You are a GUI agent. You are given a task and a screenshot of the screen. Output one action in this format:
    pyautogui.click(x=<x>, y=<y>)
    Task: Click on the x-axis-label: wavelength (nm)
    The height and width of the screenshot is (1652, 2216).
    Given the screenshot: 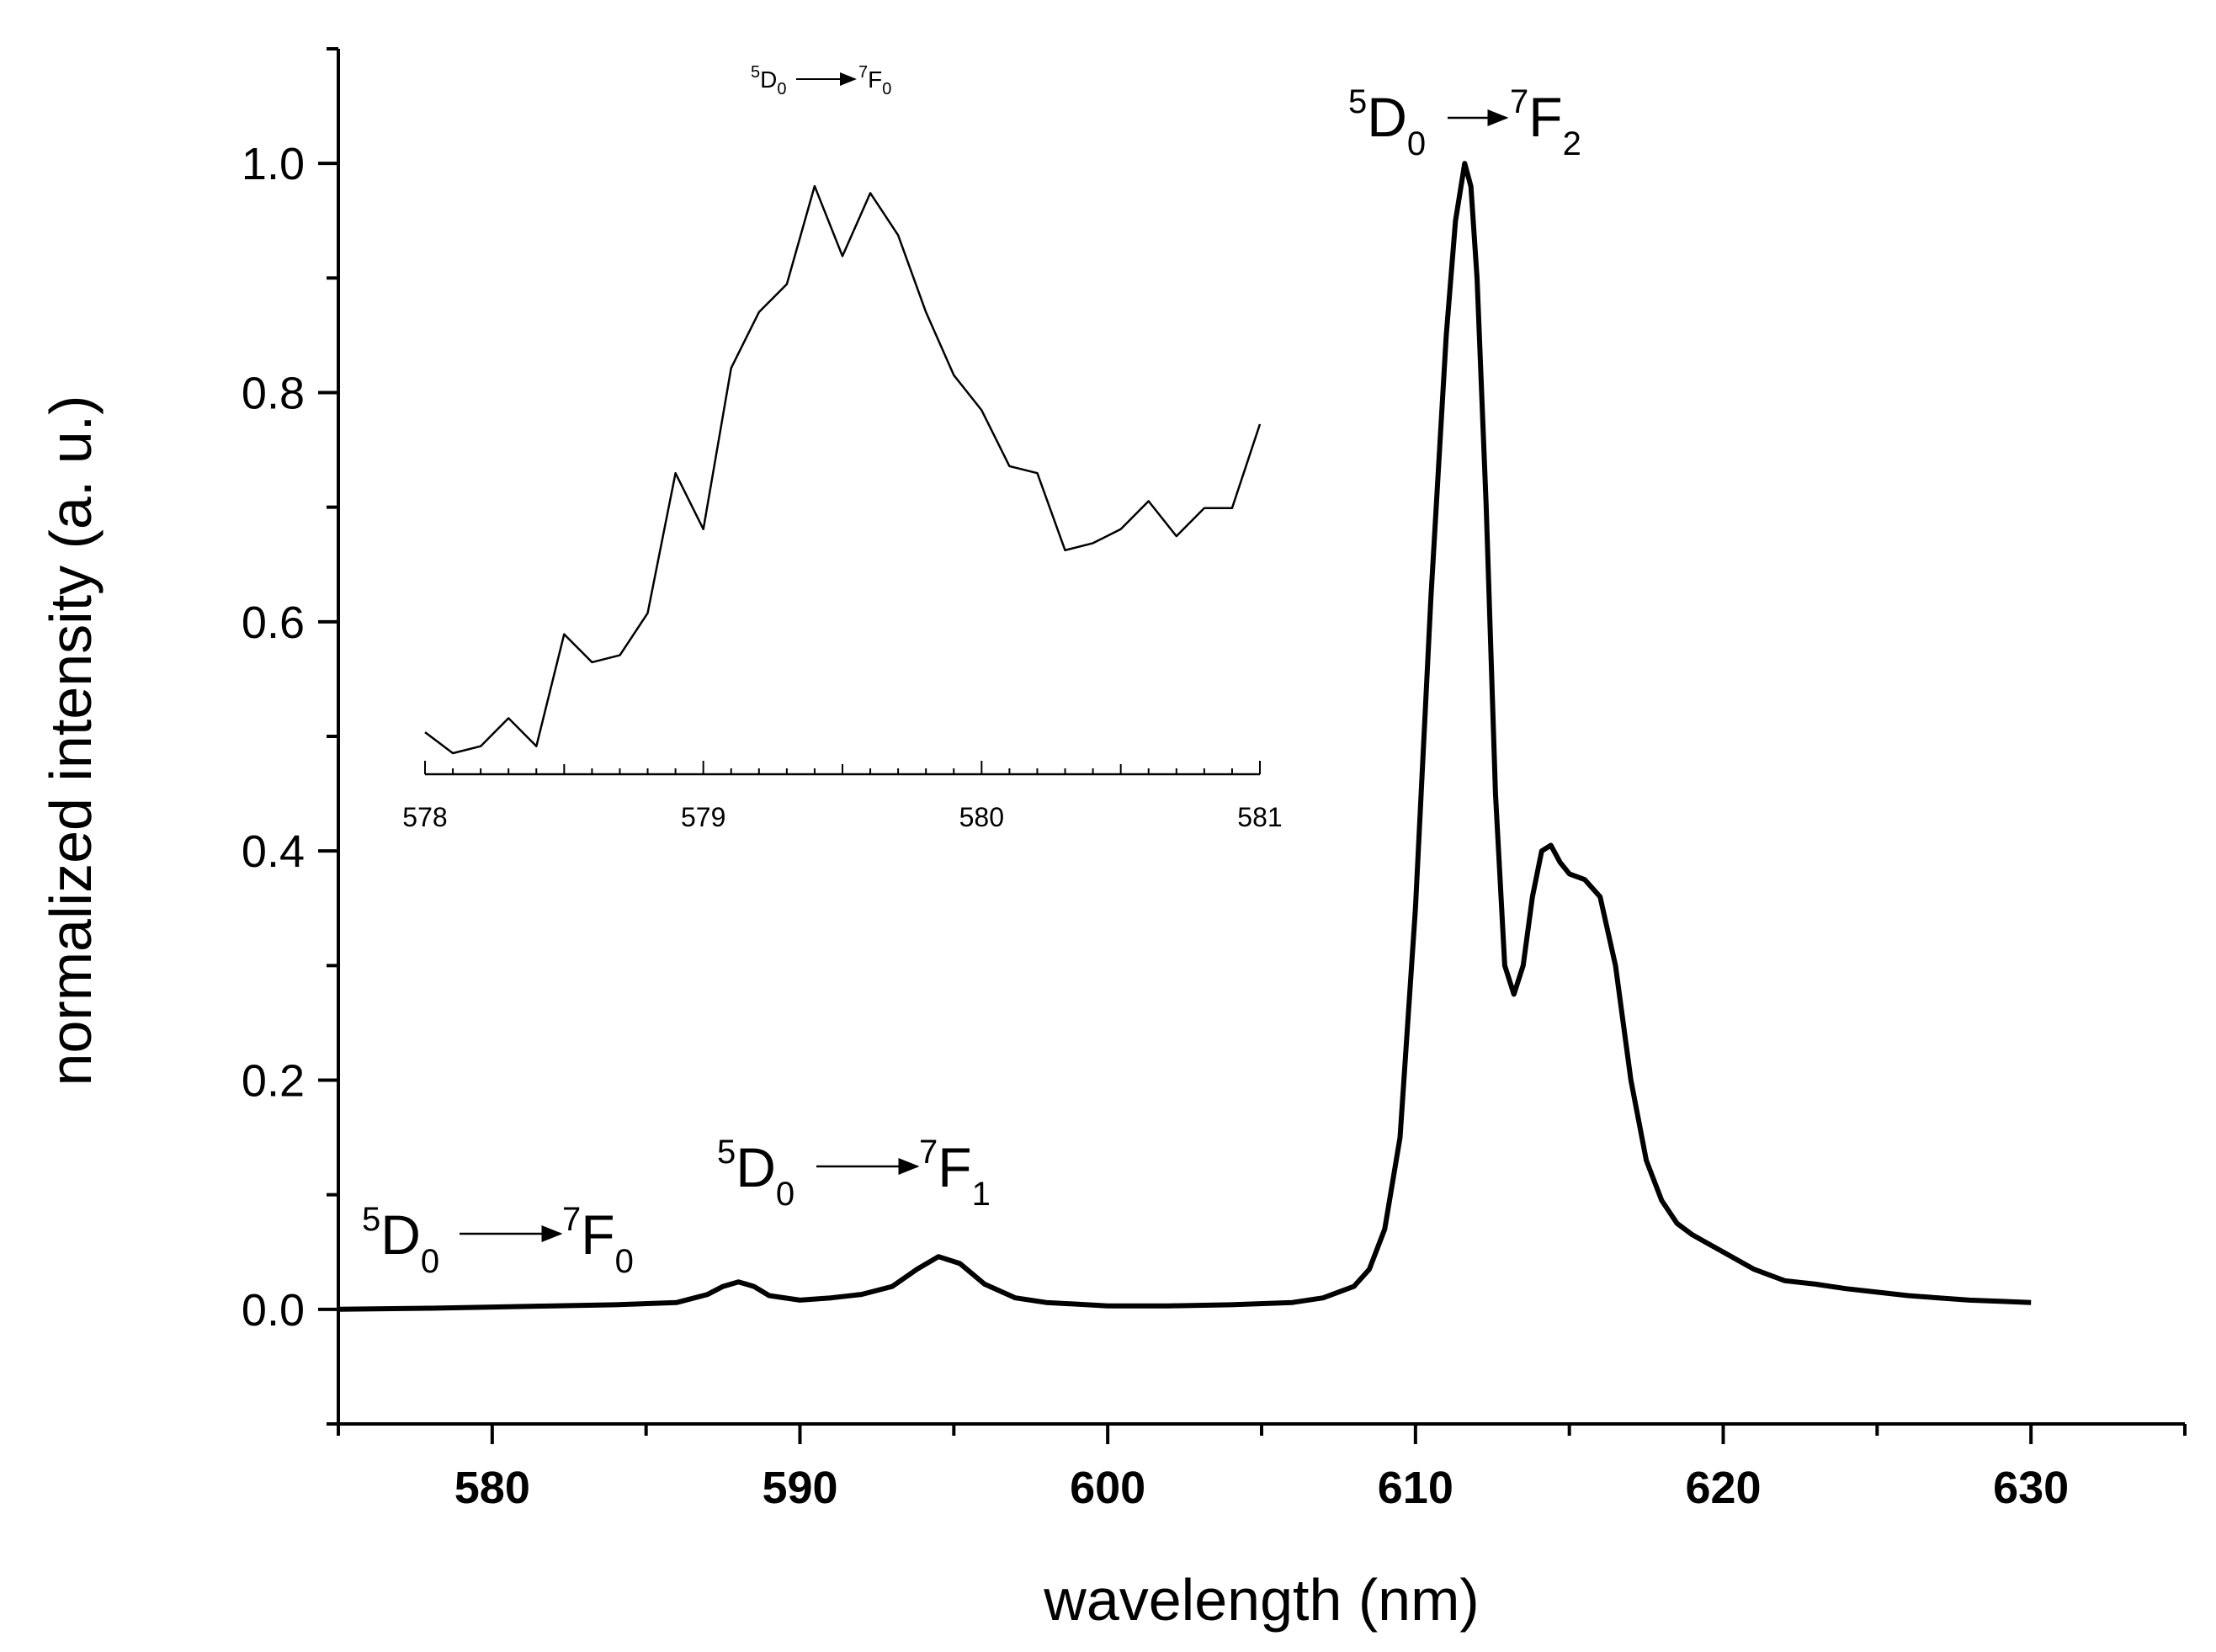 What is the action you would take?
    pyautogui.click(x=1261, y=1600)
    